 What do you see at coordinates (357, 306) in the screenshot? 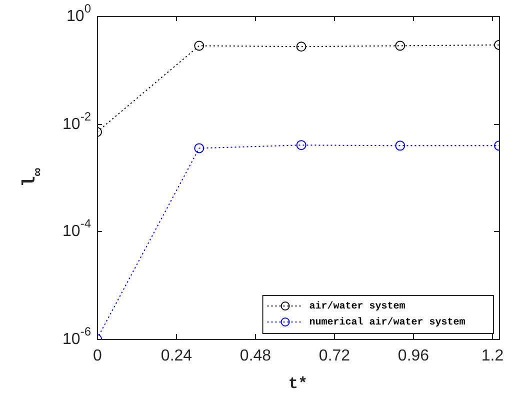
I see `legend-label: air/water system` at bounding box center [357, 306].